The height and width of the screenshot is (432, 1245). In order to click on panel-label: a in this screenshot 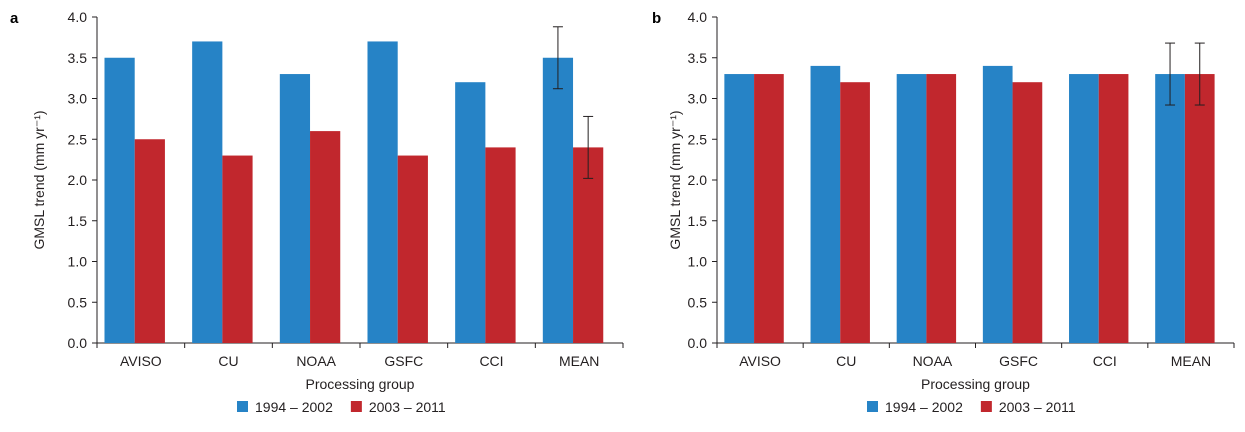, I will do `click(14, 18)`.